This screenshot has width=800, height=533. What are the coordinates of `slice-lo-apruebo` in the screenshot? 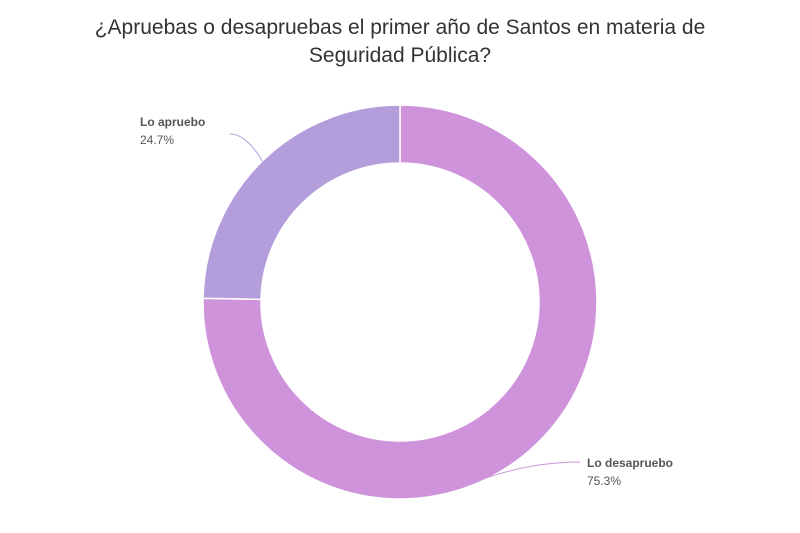 It's located at (301, 202).